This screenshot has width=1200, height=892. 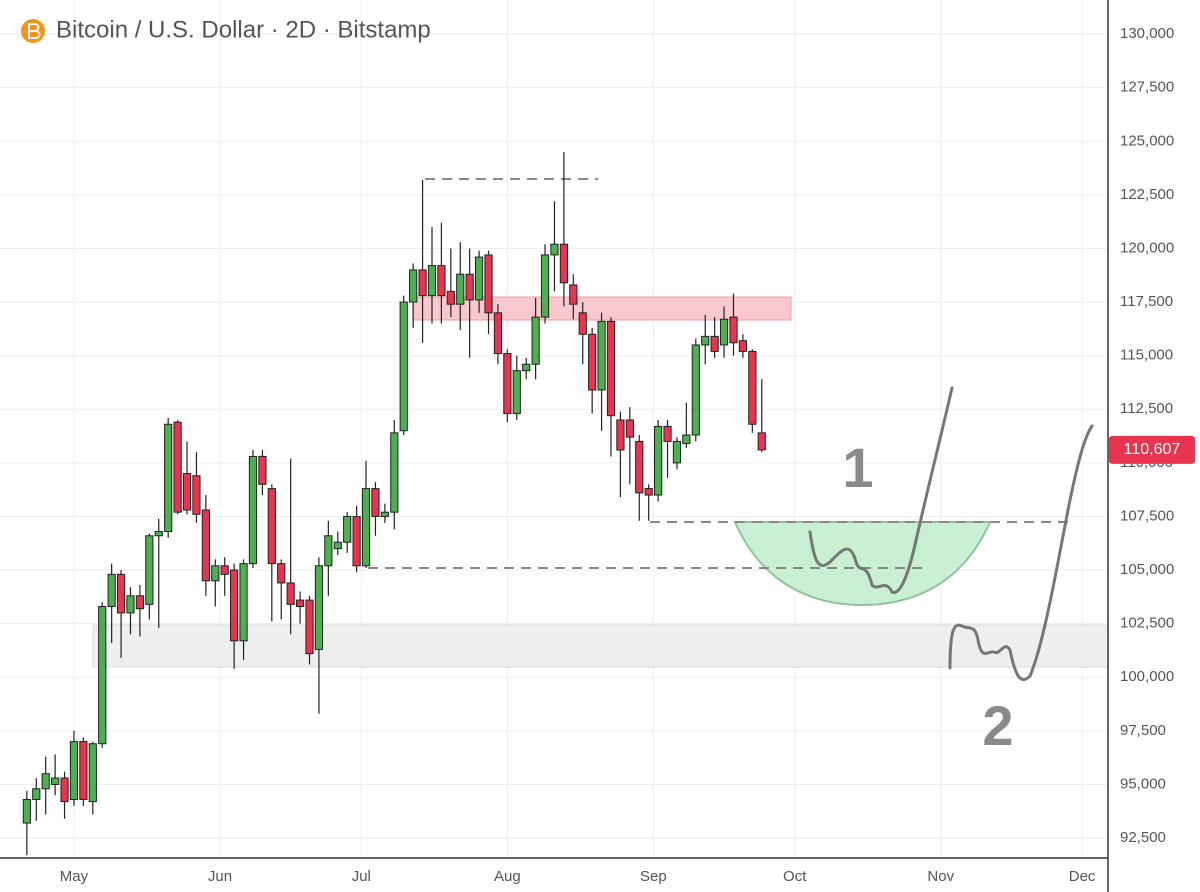 I want to click on coin-icon-glyph, so click(x=34, y=31).